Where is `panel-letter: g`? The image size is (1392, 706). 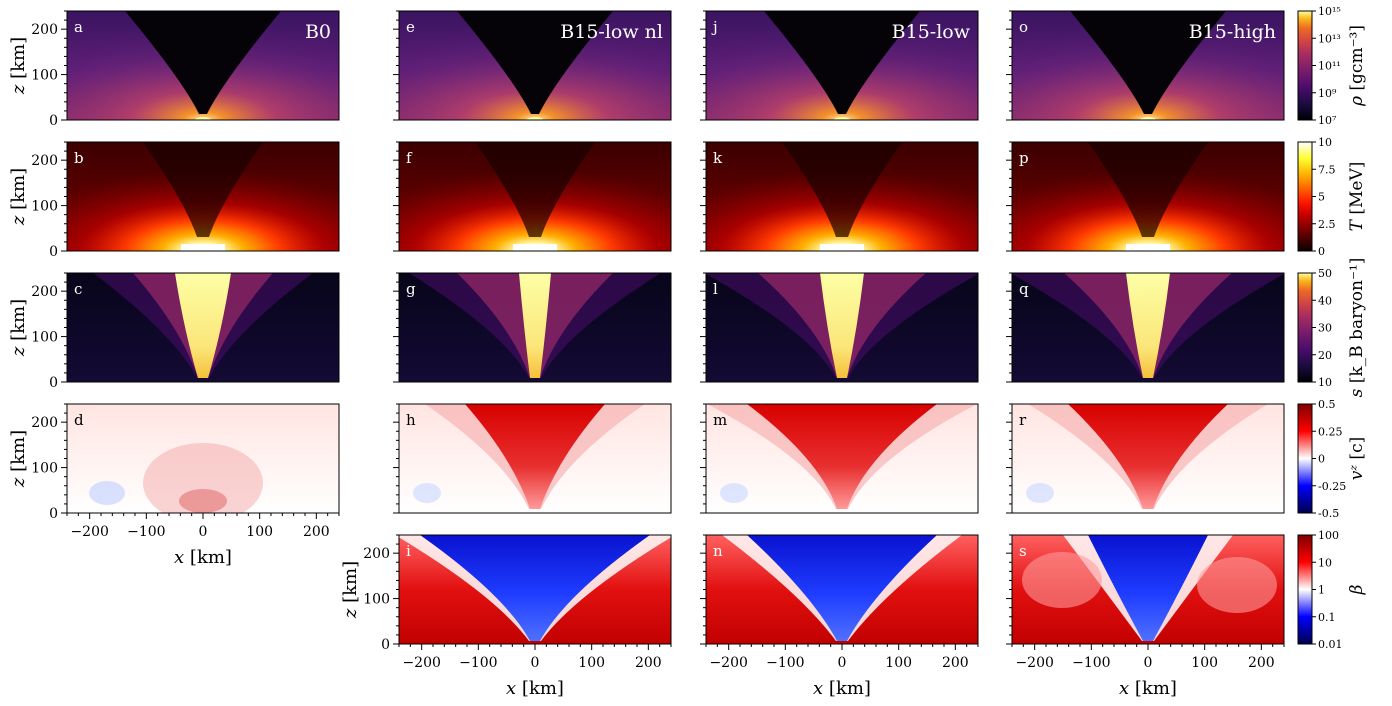
panel-letter: g is located at coordinates (411, 289).